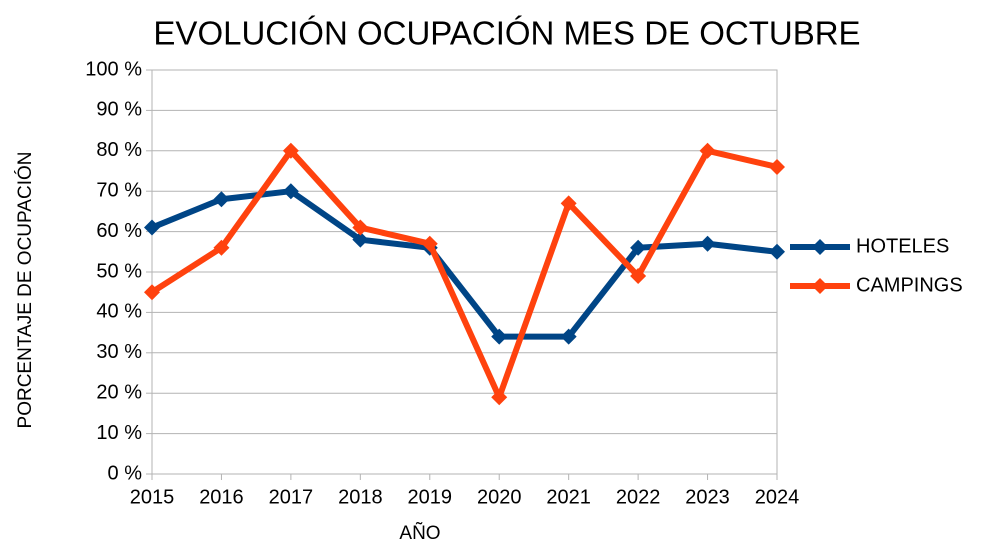 The image size is (999, 544). What do you see at coordinates (499, 497) in the screenshot?
I see `x-tick-label: 2020` at bounding box center [499, 497].